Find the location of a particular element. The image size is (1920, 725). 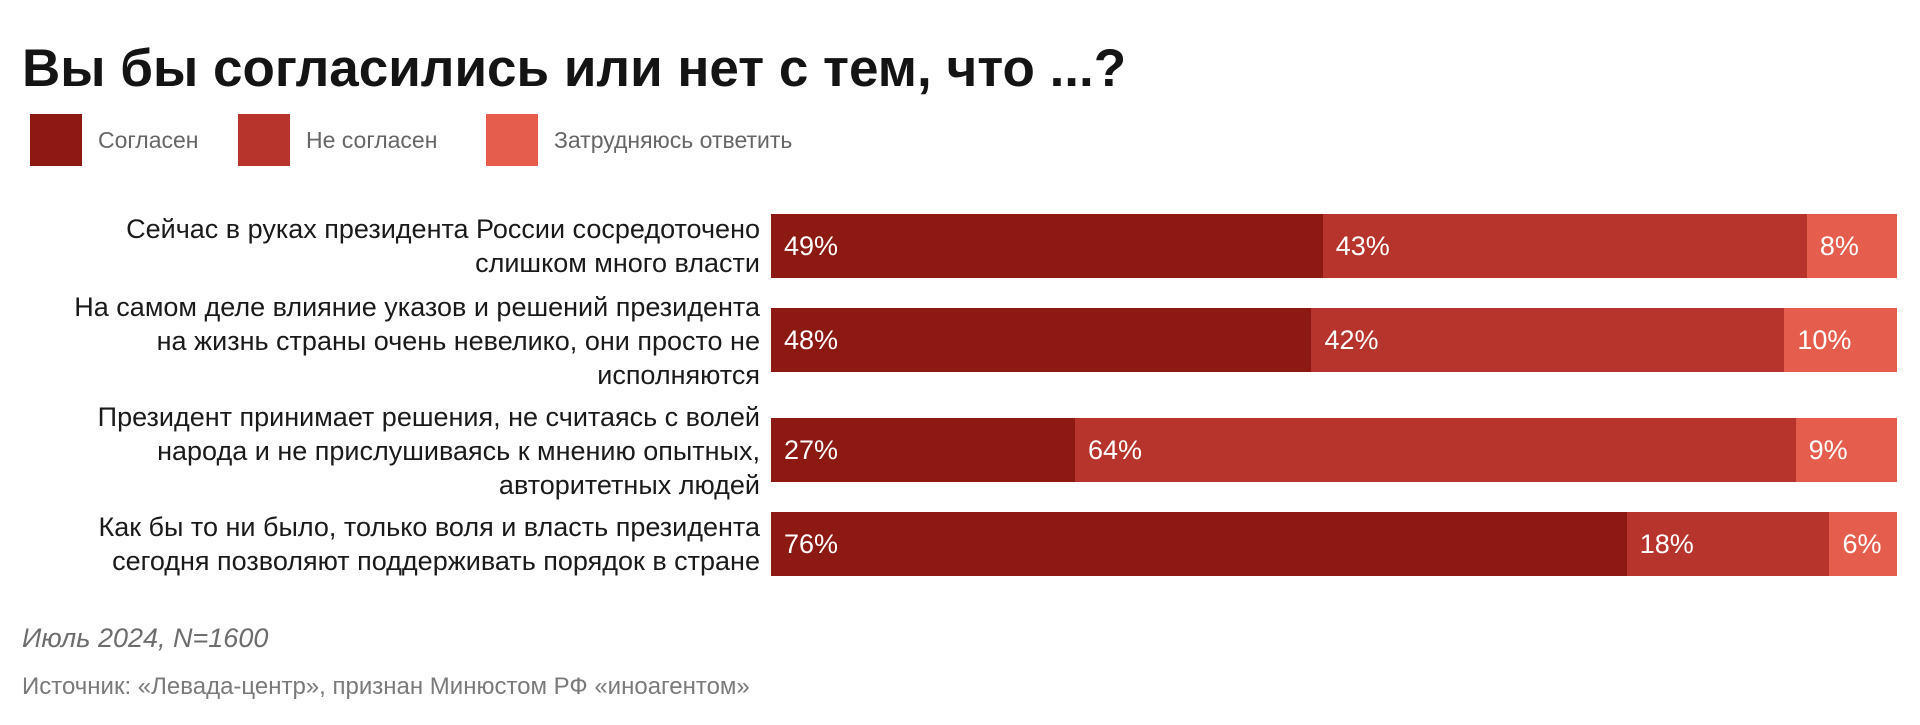

data-label: 42% is located at coordinates (1351, 340).